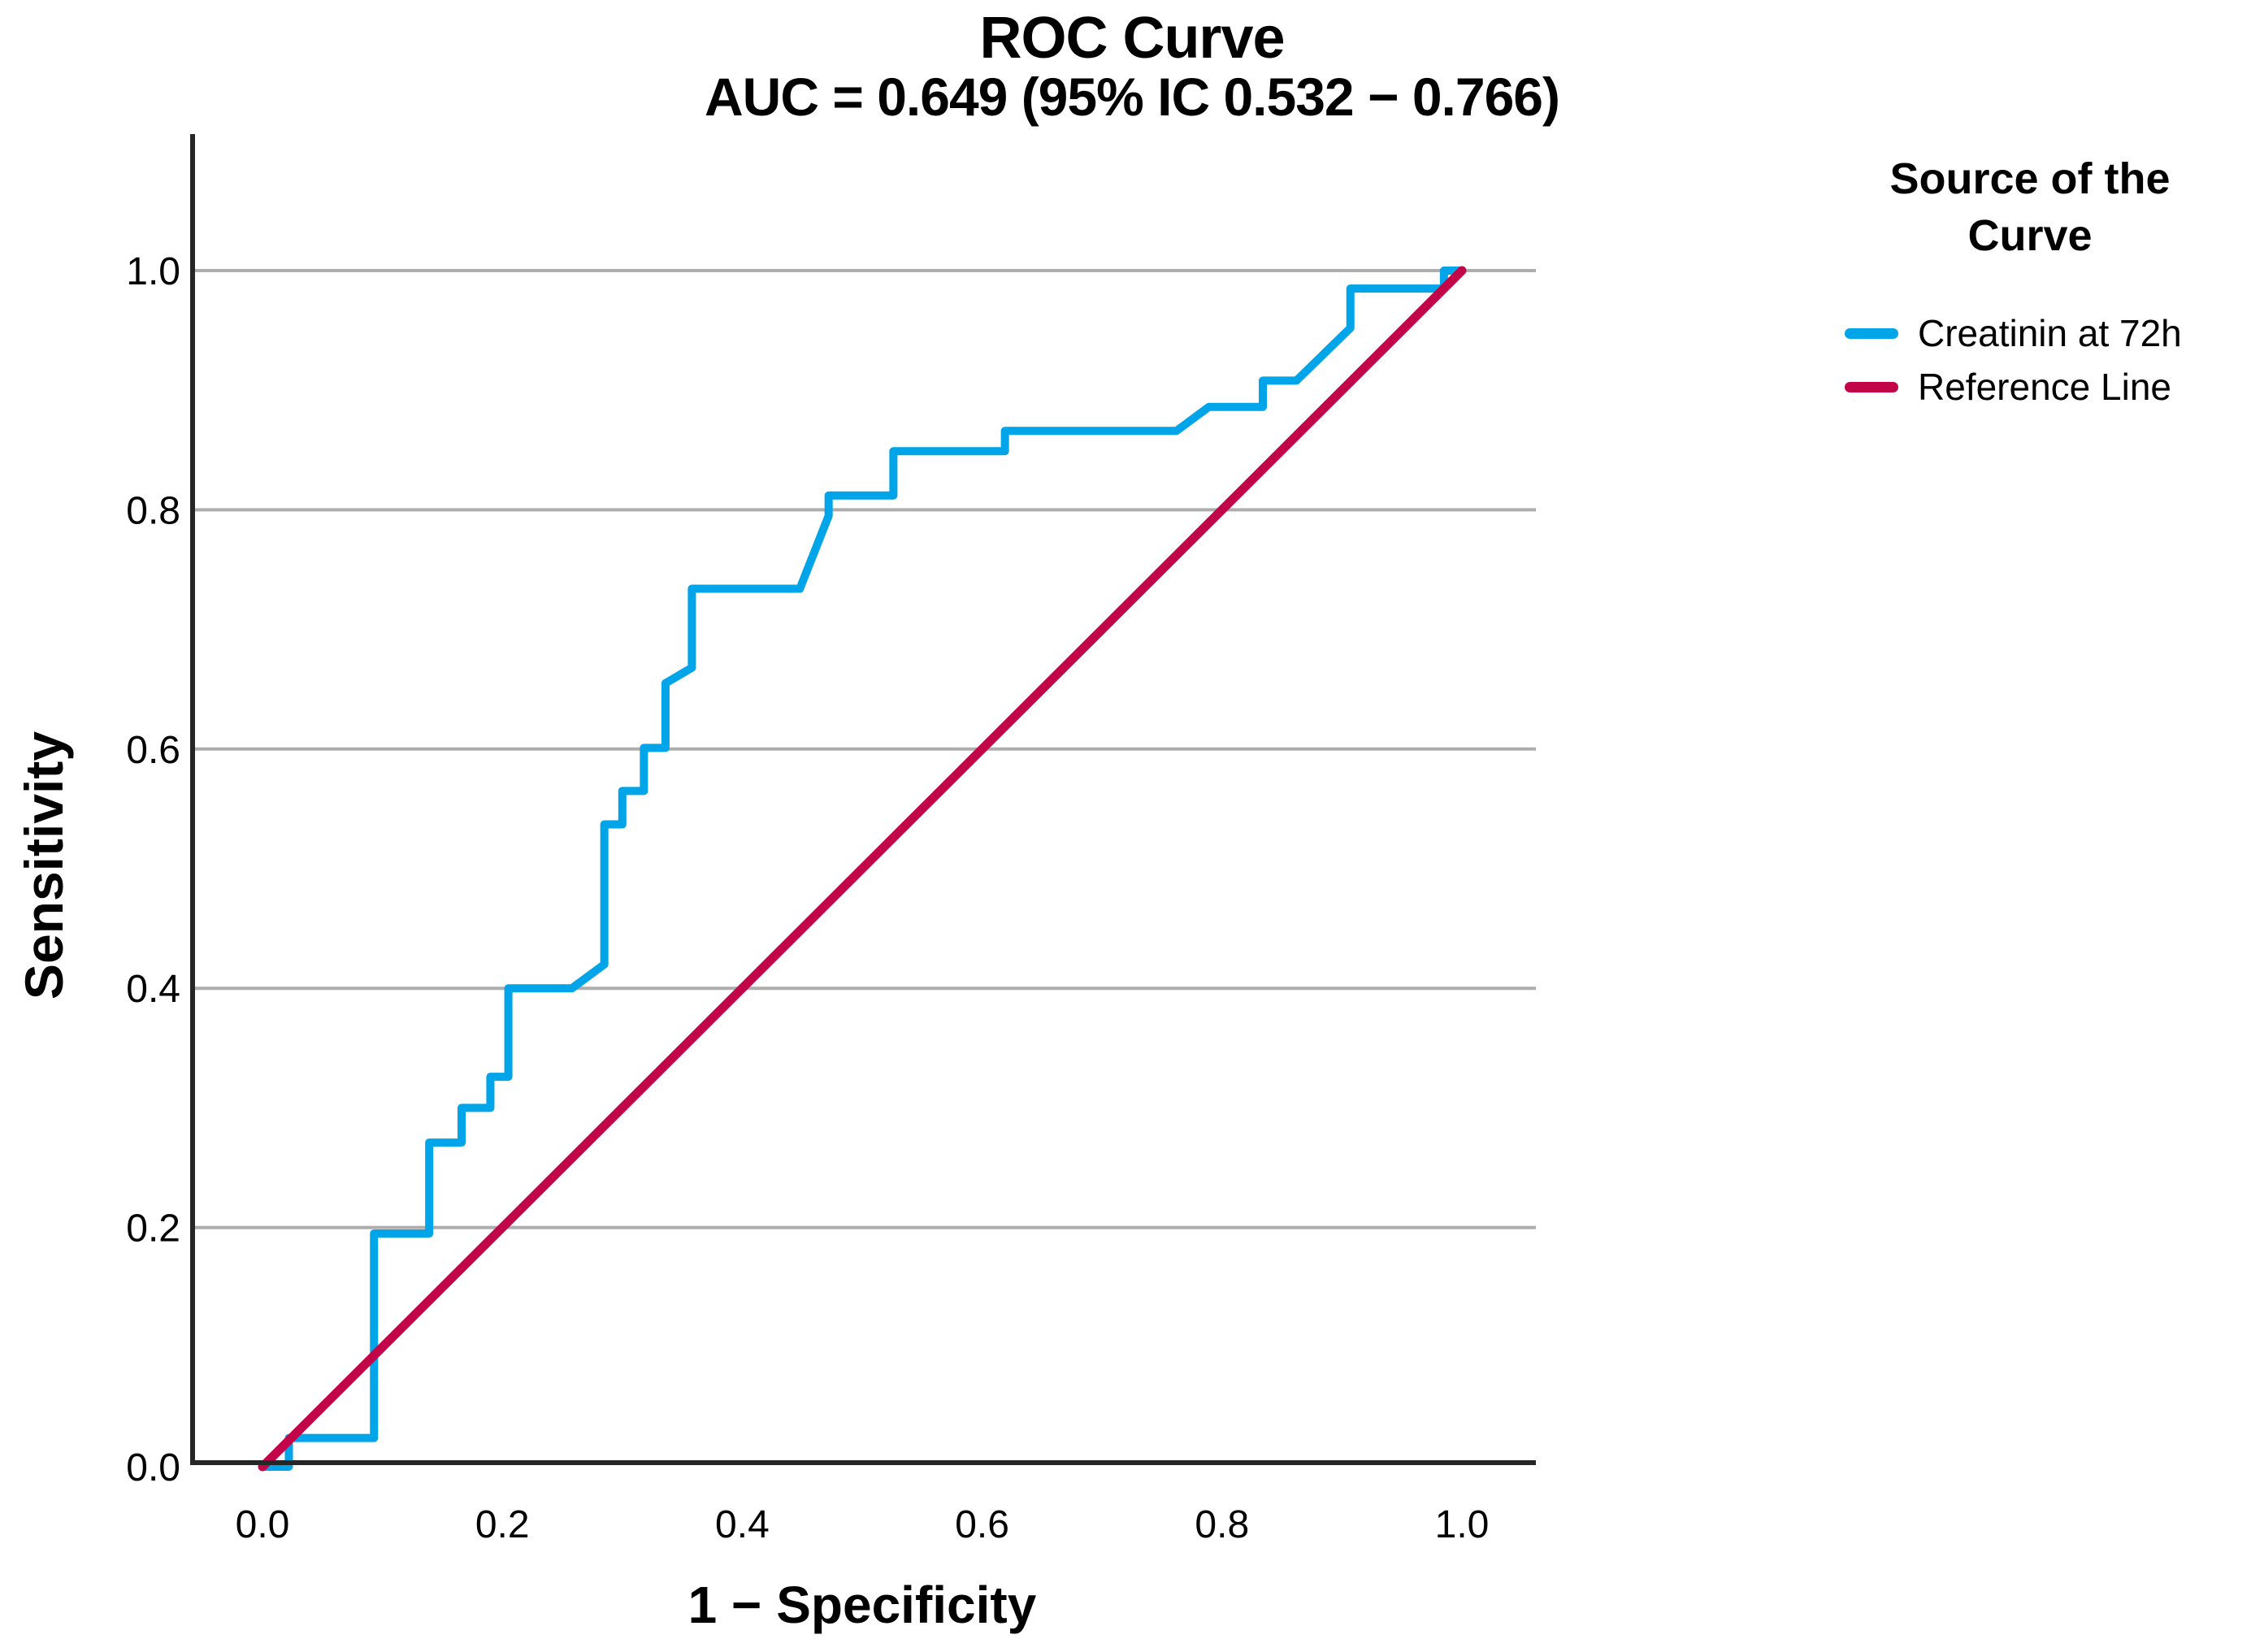  What do you see at coordinates (2050, 333) in the screenshot?
I see `legend-item-label: Creatinin at 72h` at bounding box center [2050, 333].